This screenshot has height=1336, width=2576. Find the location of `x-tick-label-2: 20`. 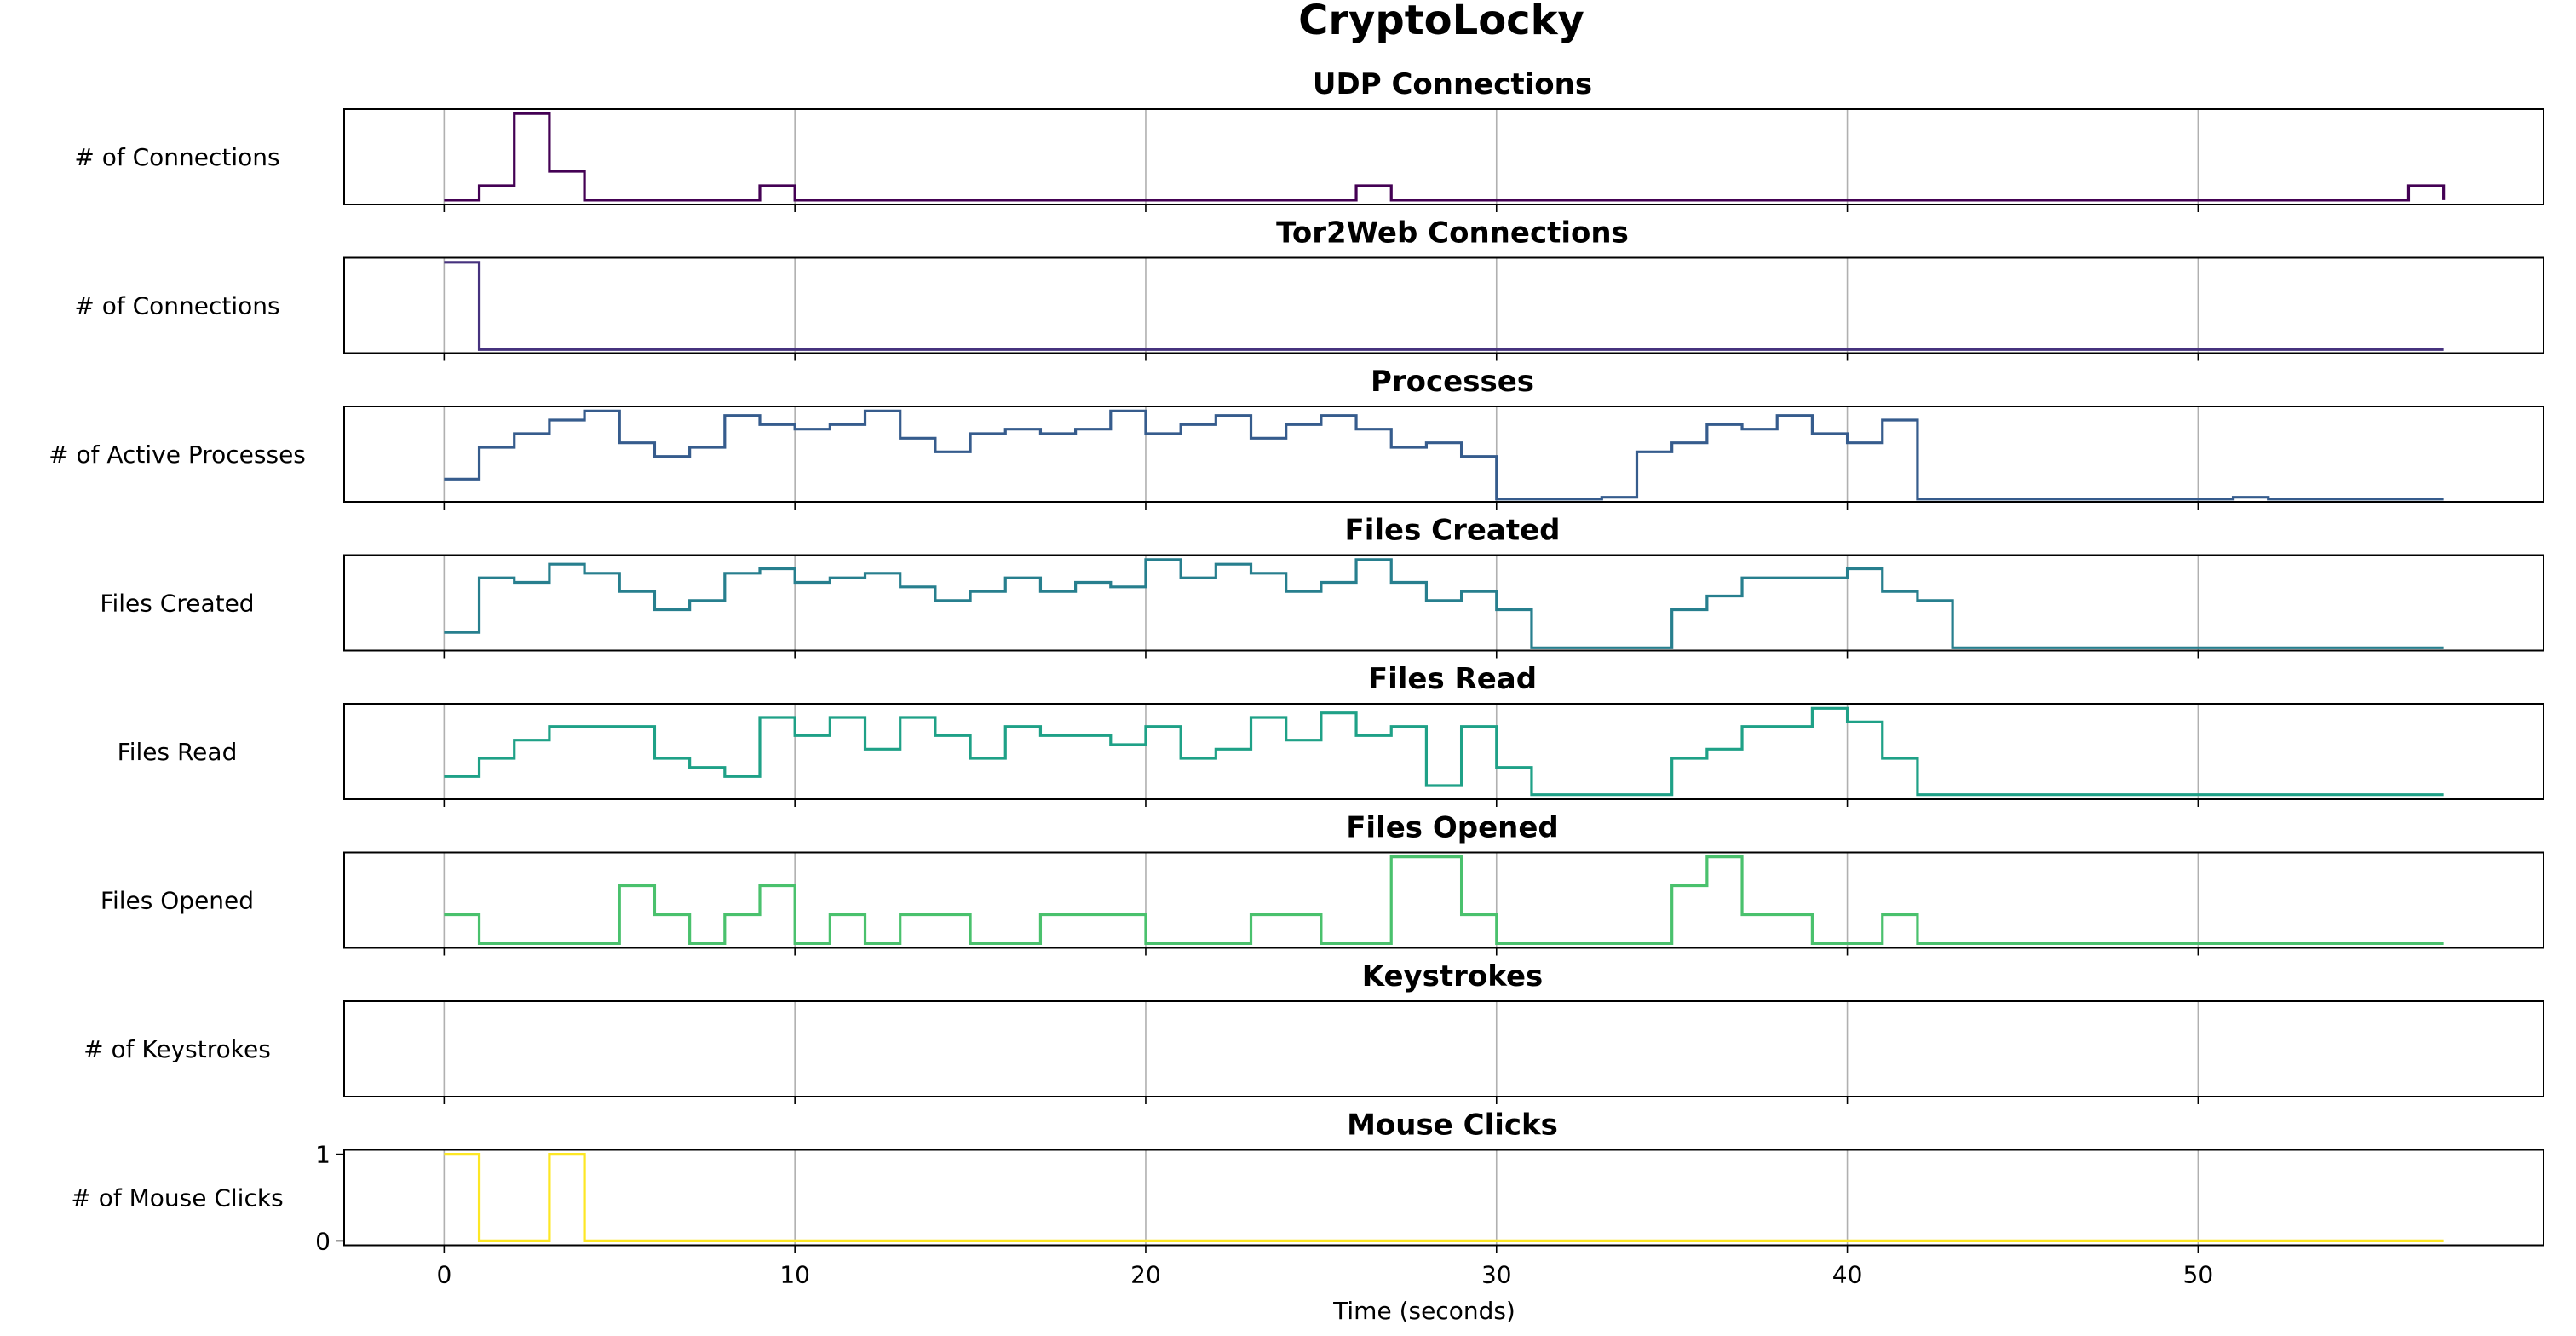

x-tick-label-2: 20 is located at coordinates (1146, 1275).